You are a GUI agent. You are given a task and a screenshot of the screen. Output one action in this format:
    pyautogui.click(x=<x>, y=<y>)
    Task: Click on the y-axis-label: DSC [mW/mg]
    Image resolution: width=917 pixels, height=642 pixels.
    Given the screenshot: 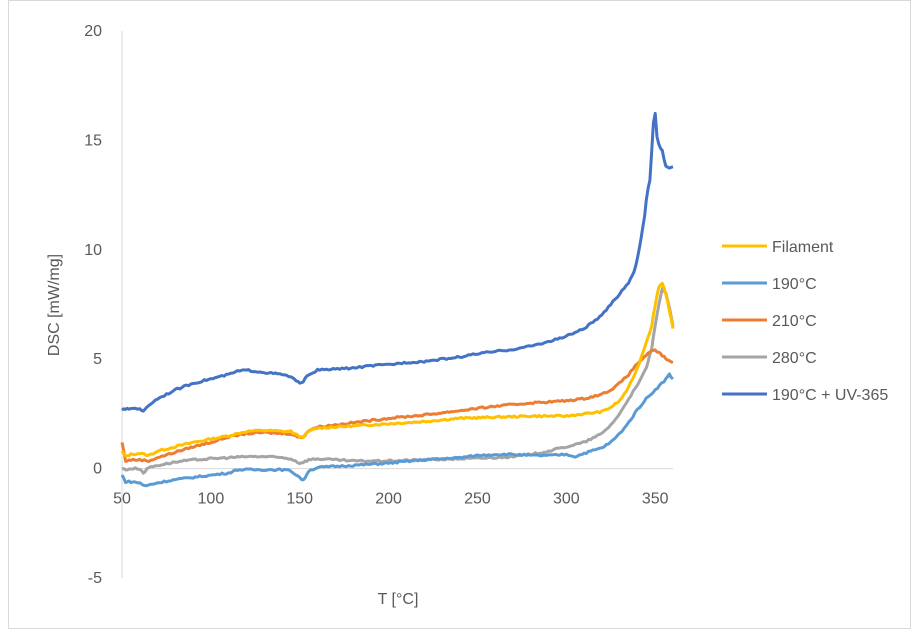 What is the action you would take?
    pyautogui.click(x=54, y=305)
    